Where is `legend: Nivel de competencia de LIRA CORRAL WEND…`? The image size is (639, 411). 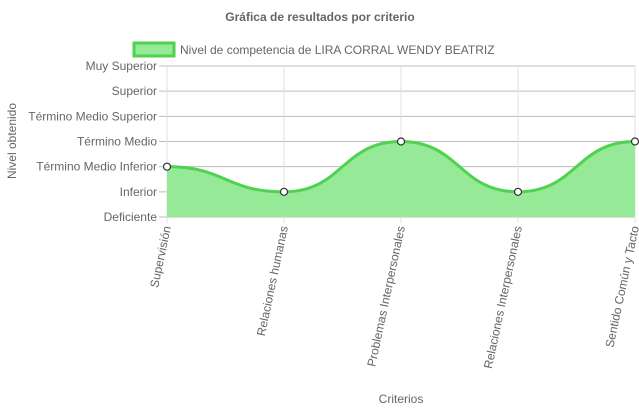
legend: Nivel de competencia de LIRA CORRAL WEND… is located at coordinates (313, 49).